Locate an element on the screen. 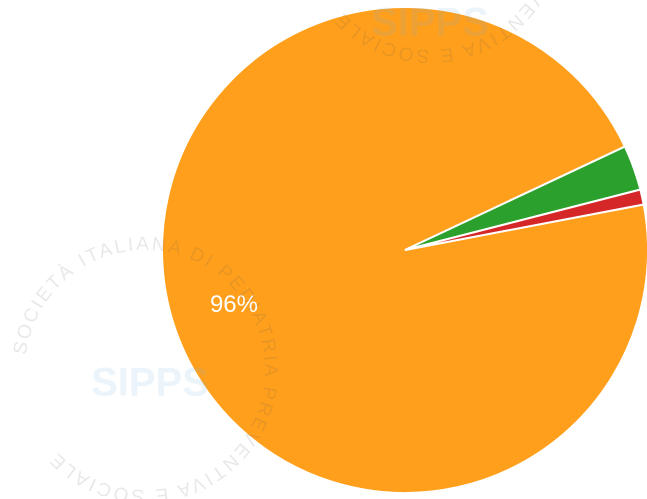 The image size is (647, 499). slice-label: 96% is located at coordinates (234, 304).